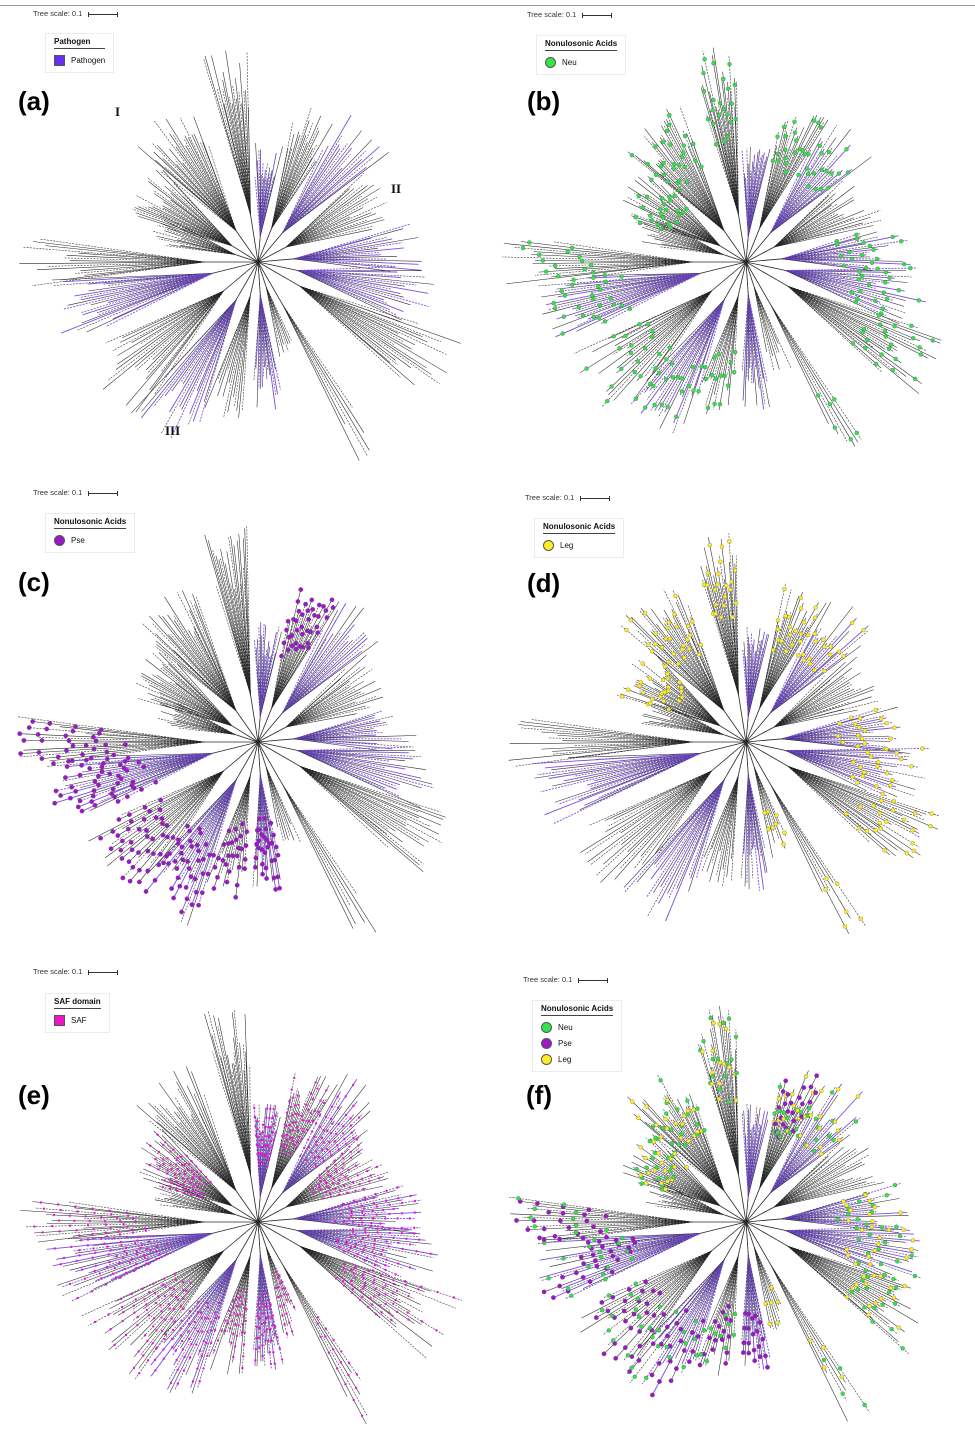 This screenshot has height=1441, width=975. I want to click on legend-title: Nonulosonic Acids, so click(581, 45).